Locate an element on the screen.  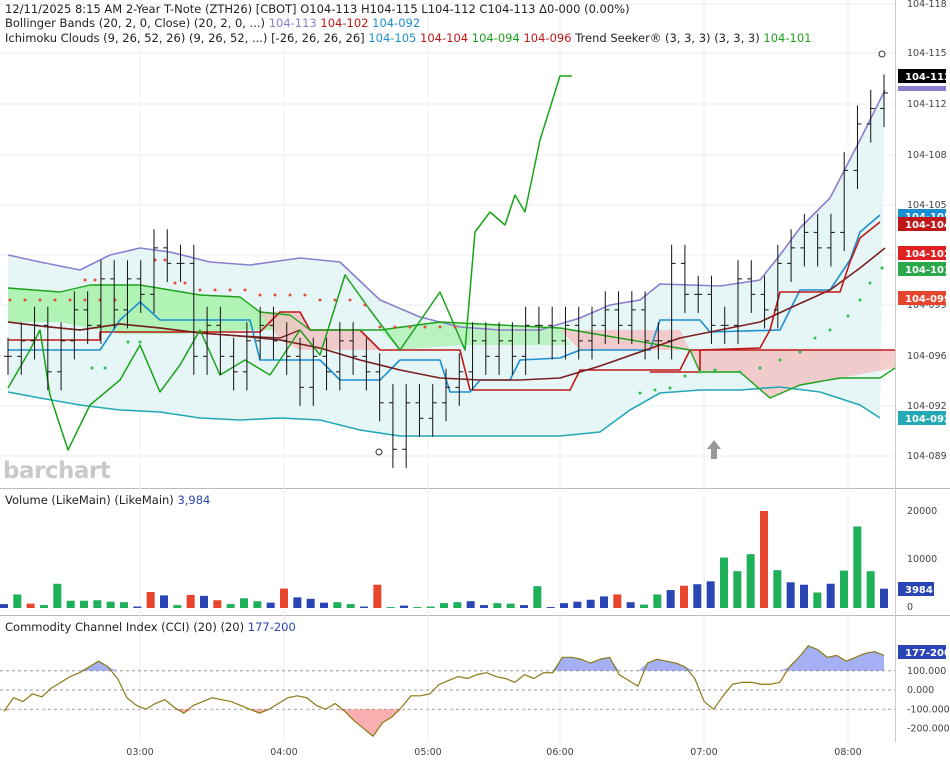
time-axis-label: 08:00 is located at coordinates (847, 752).